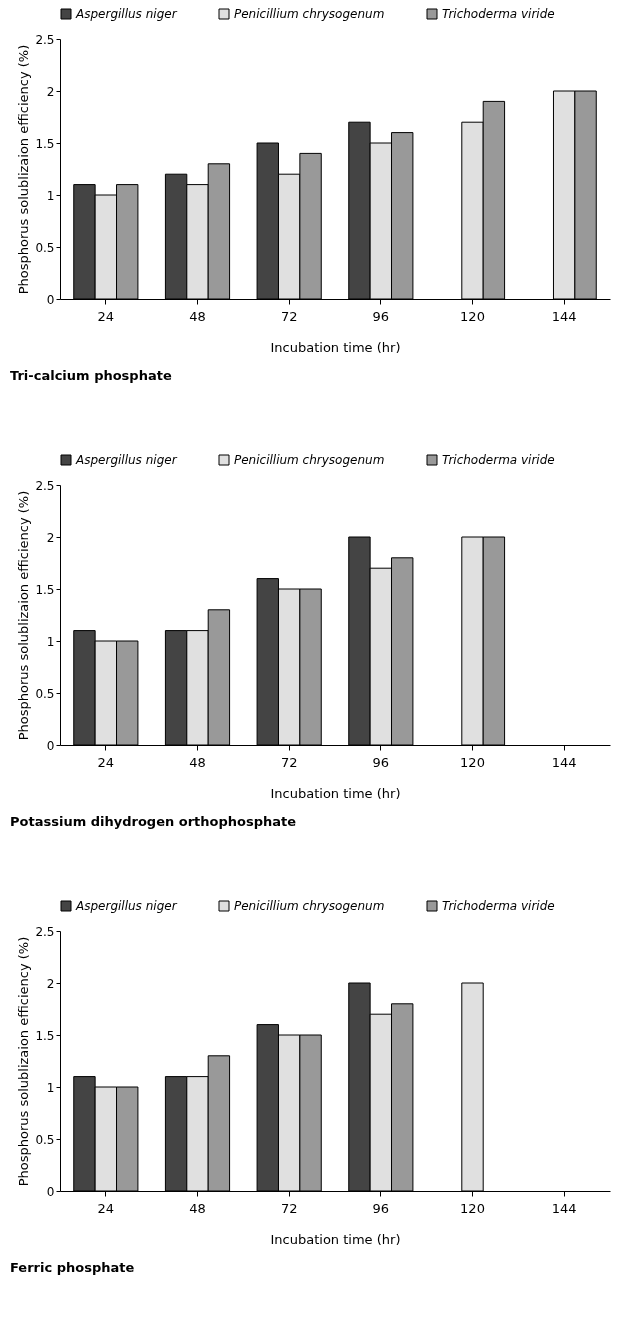 The width and height of the screenshot is (634, 1338). I want to click on text: Ferric phosphate, so click(72, 1267).